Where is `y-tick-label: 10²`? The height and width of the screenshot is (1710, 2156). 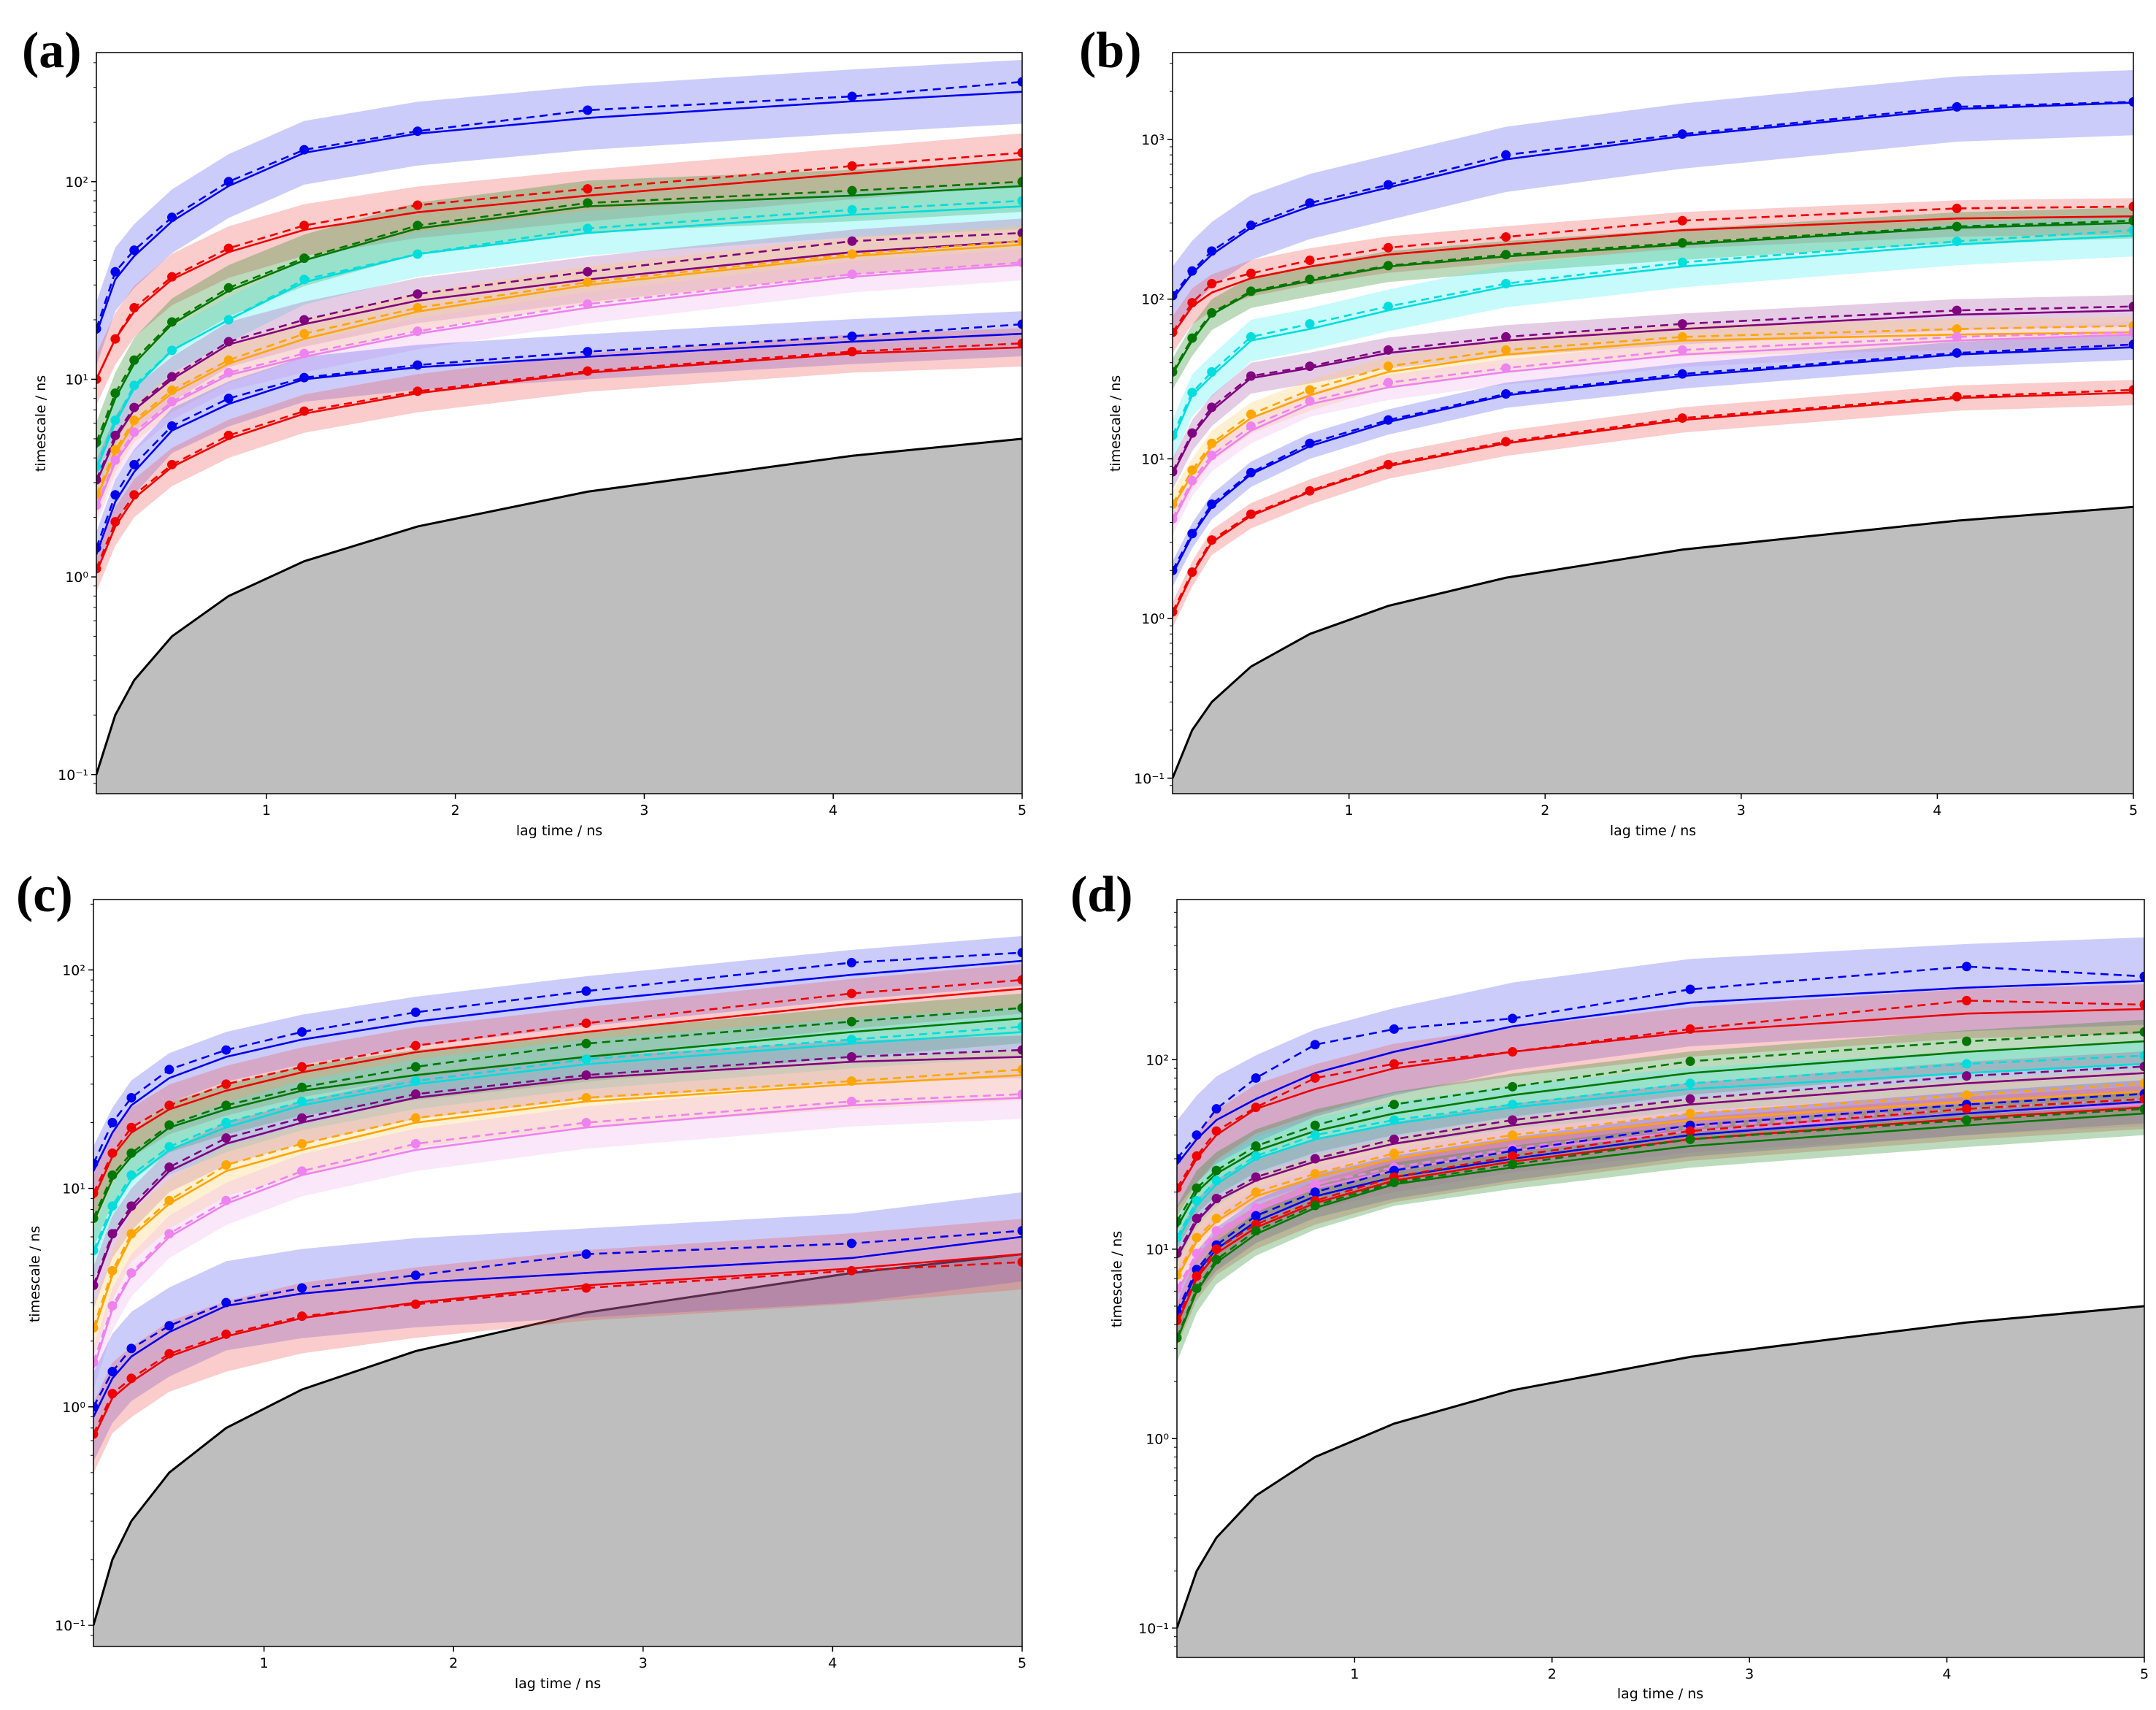
y-tick-label: 10² is located at coordinates (76, 183).